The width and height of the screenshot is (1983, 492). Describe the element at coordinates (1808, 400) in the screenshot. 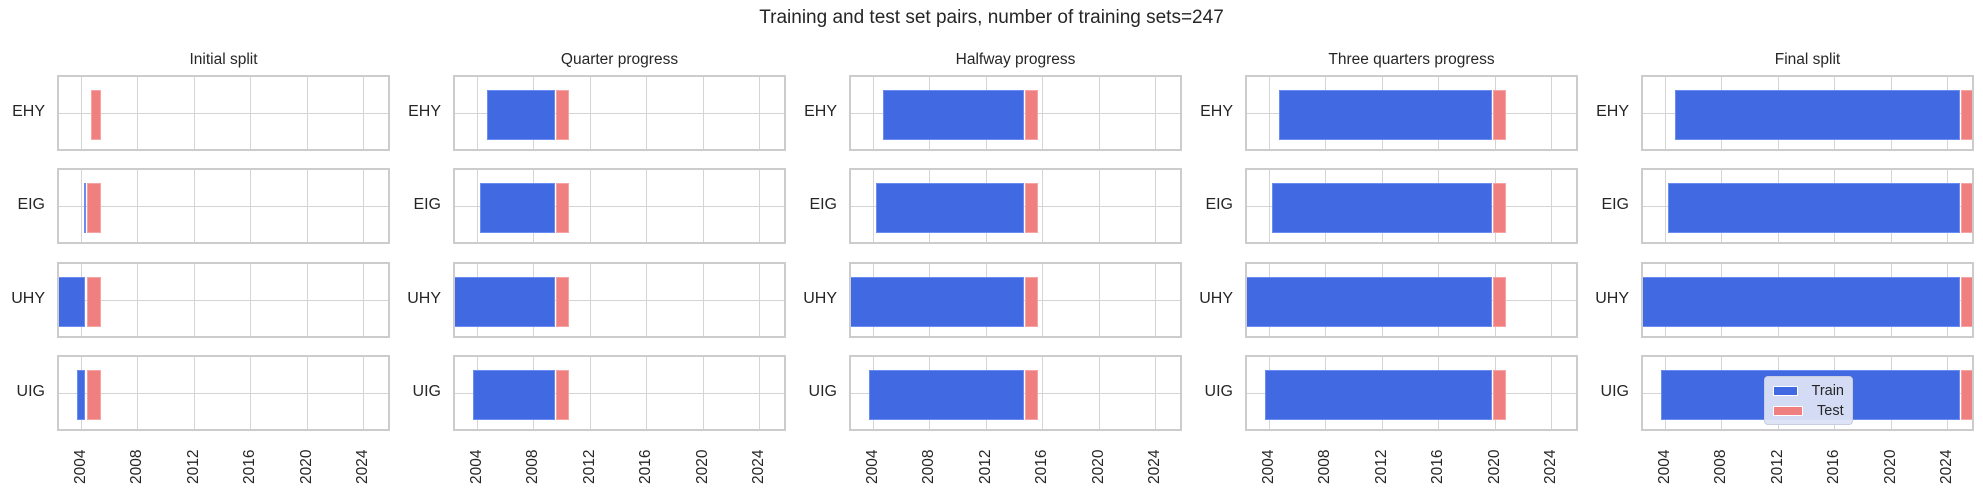

I see `legend: Train Test` at that location.